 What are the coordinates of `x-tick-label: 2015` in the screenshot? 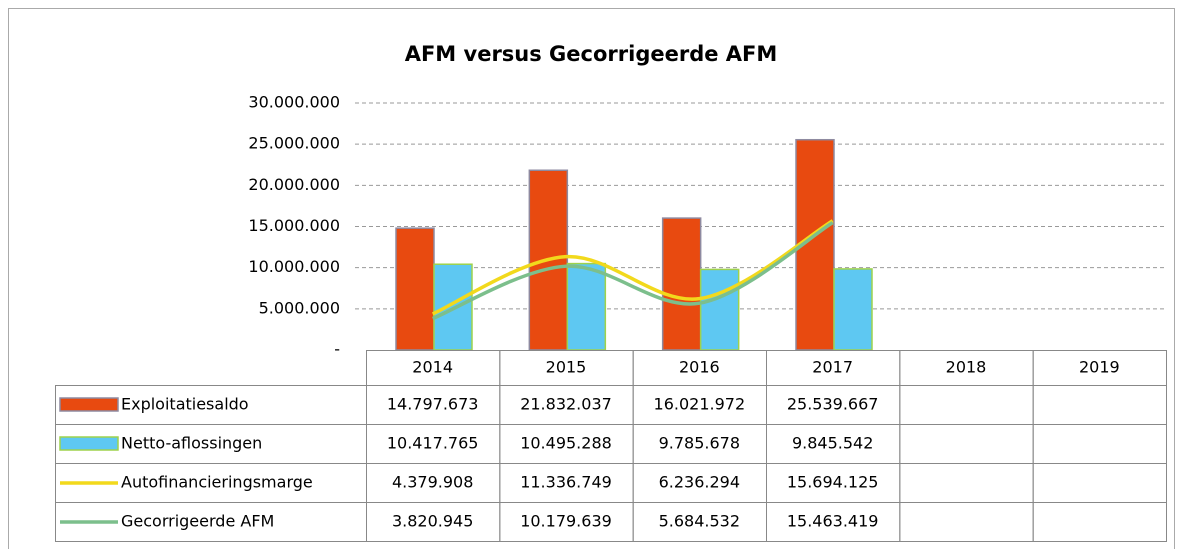 It's located at (566, 367).